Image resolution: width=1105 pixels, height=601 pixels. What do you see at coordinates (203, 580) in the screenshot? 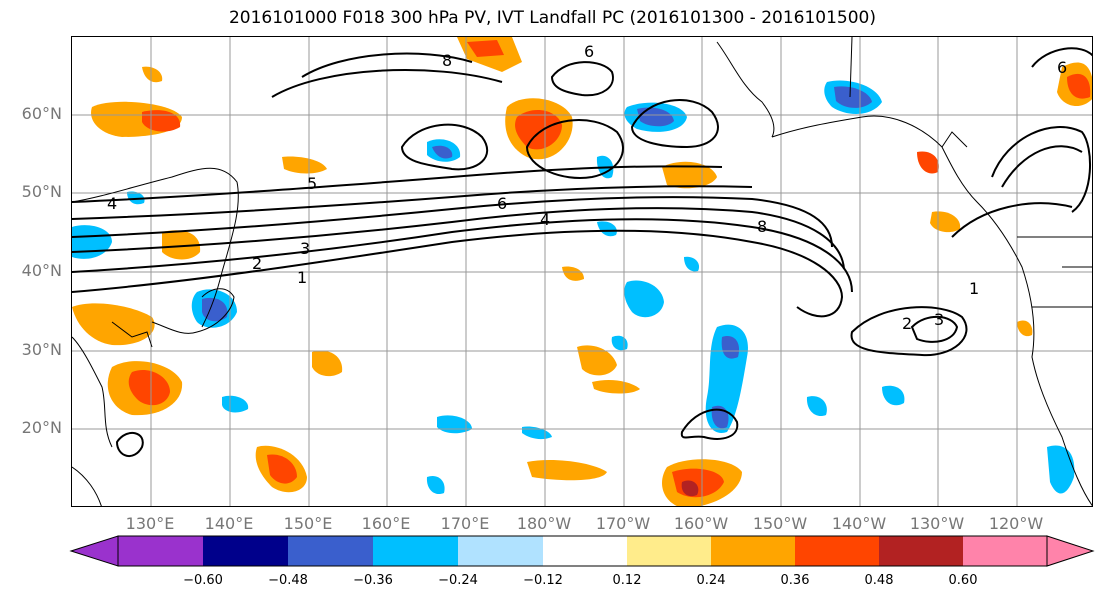
I see `colorbar-tick: −0.60` at bounding box center [203, 580].